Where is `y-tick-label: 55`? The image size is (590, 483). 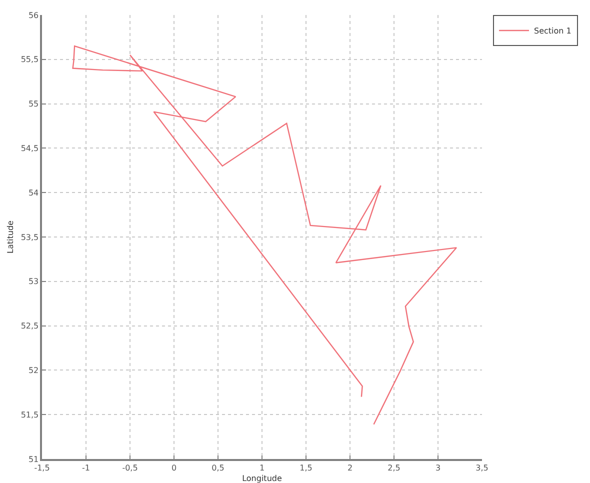
y-tick-label: 55 is located at coordinates (33, 104).